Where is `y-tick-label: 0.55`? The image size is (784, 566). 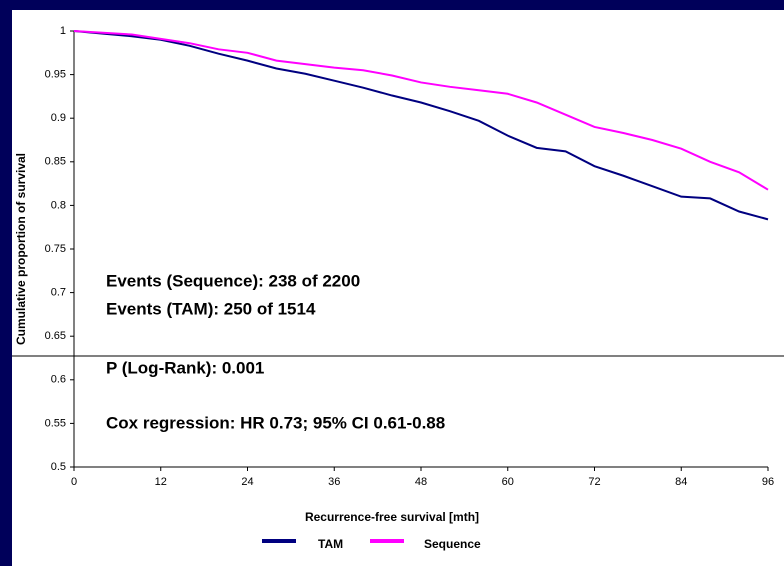 y-tick-label: 0.55 is located at coordinates (55, 423).